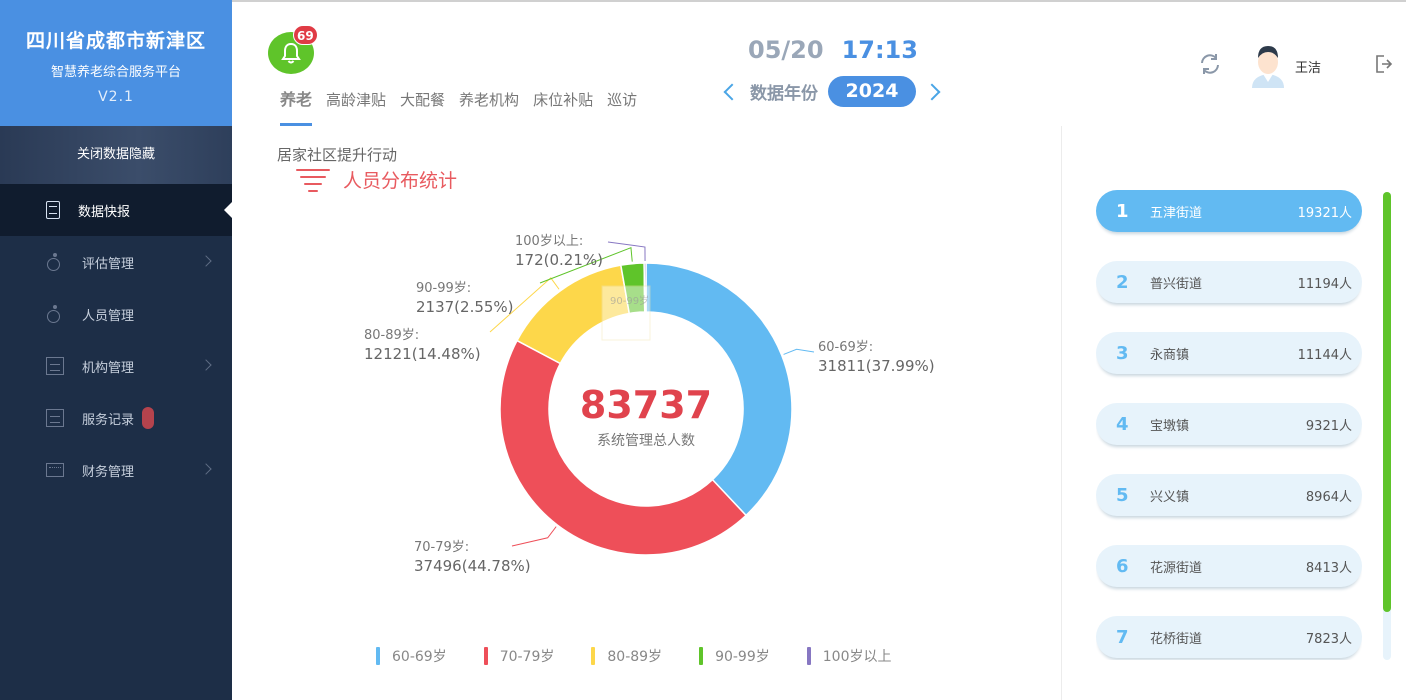 Image resolution: width=1406 pixels, height=700 pixels. What do you see at coordinates (879, 50) in the screenshot?
I see `time-text: 17:13` at bounding box center [879, 50].